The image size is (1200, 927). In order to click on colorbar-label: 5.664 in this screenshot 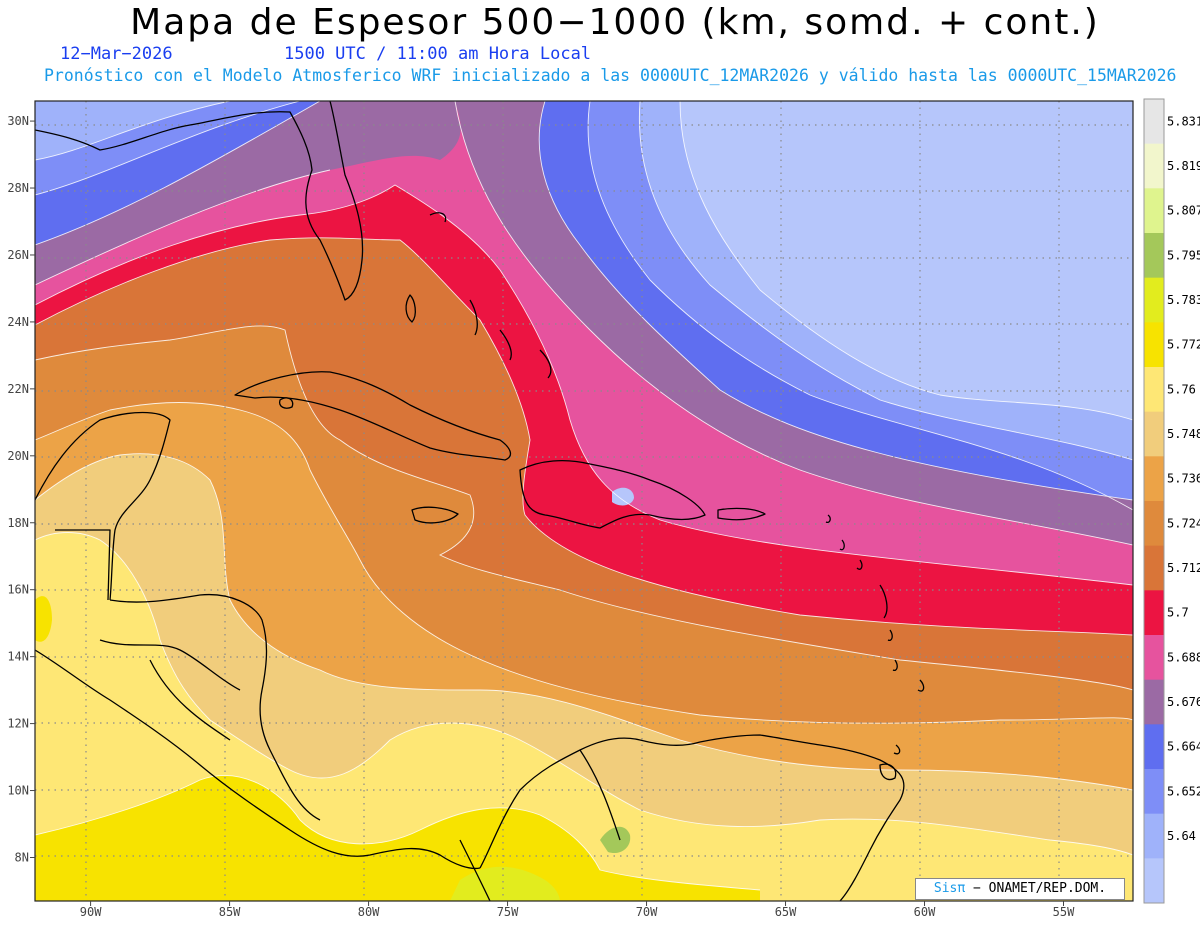, I will do `click(1183, 747)`.